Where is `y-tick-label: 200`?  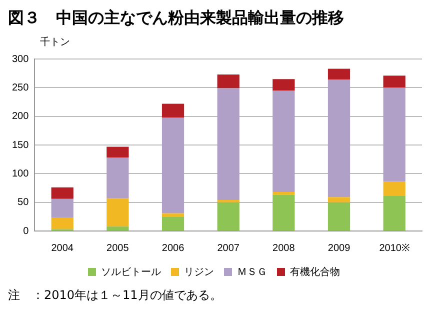 y-tick-label: 200 is located at coordinates (21, 116).